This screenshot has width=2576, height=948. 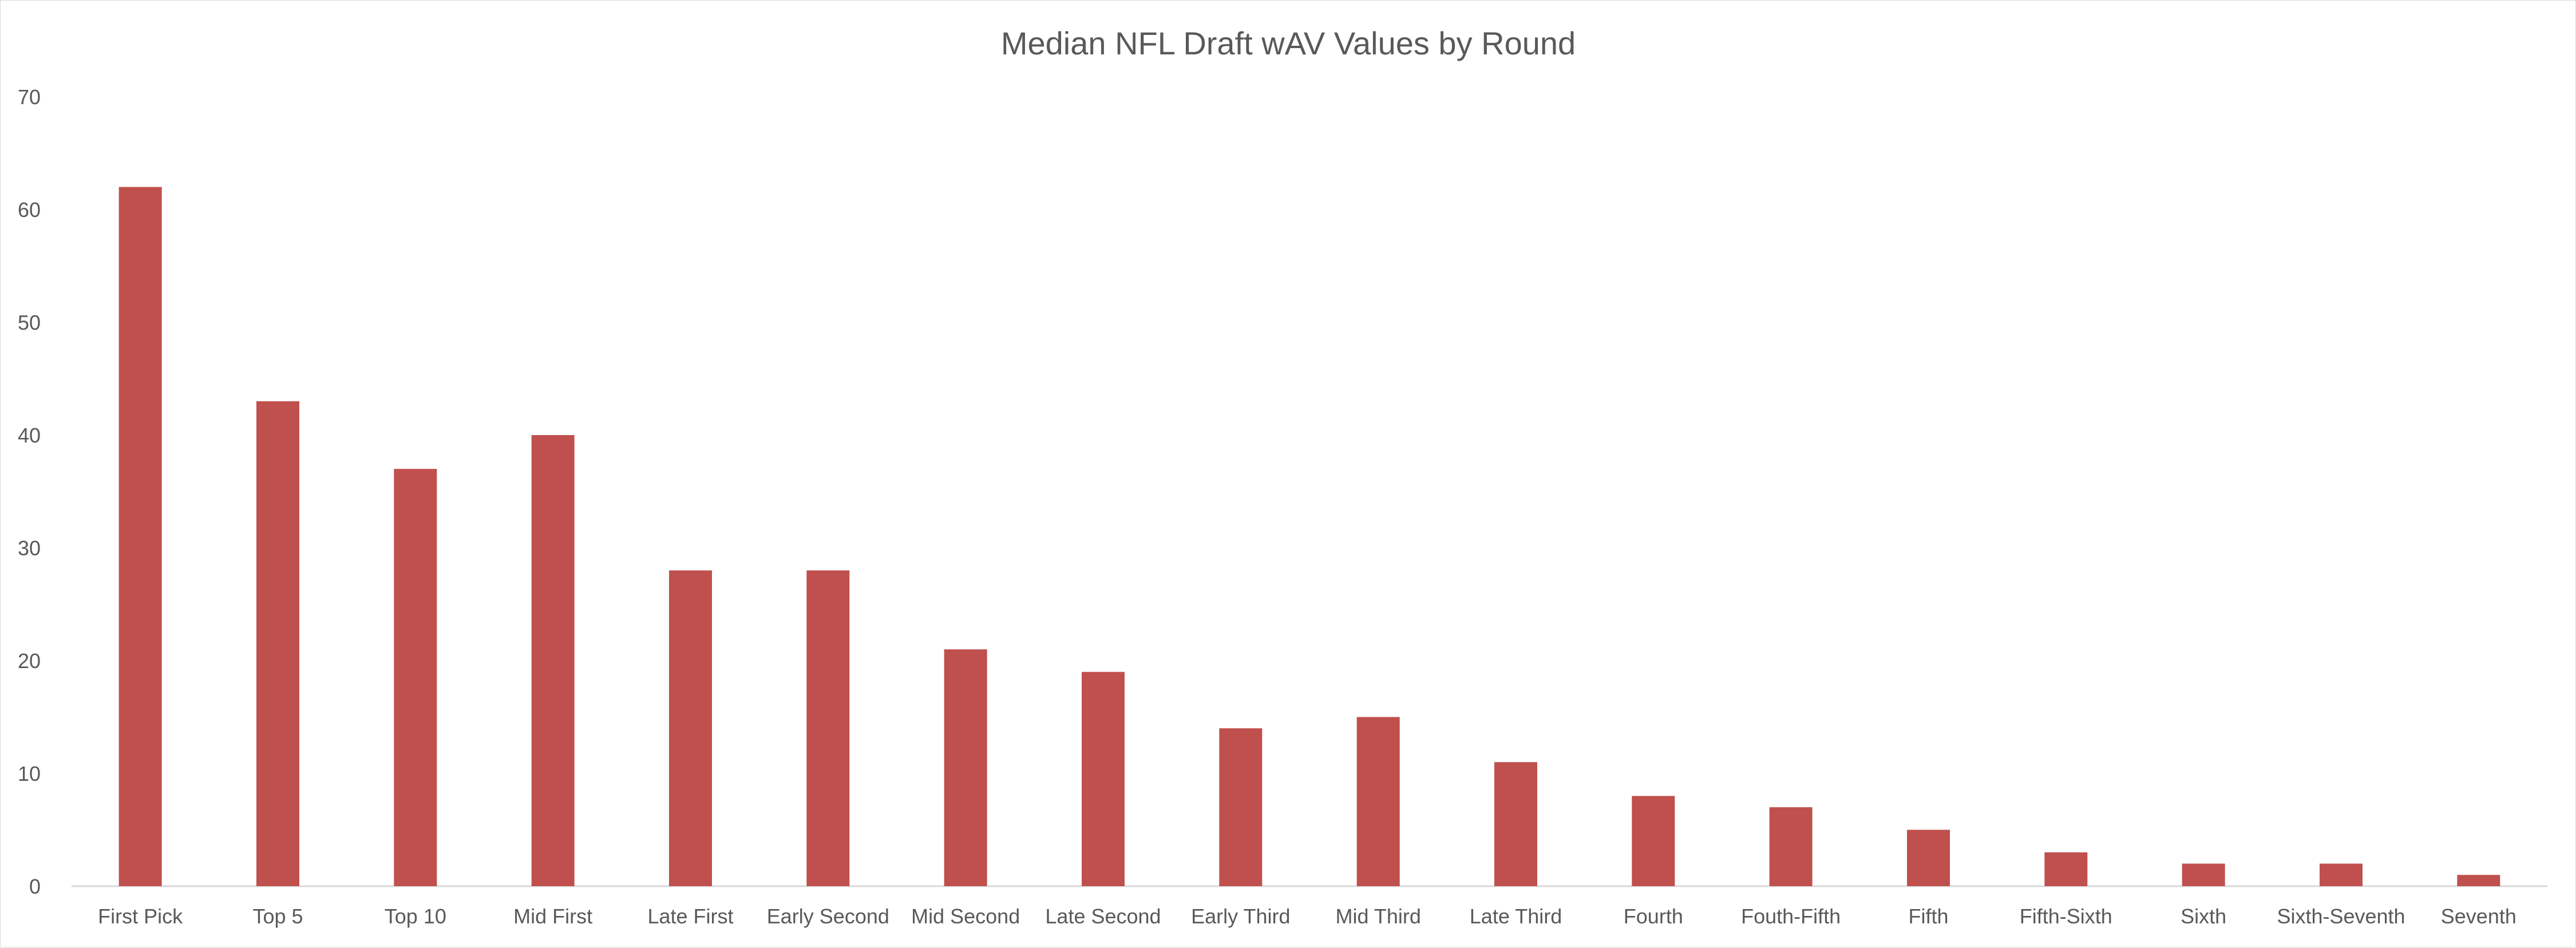 What do you see at coordinates (29, 322) in the screenshot?
I see `y-tick-label: 50` at bounding box center [29, 322].